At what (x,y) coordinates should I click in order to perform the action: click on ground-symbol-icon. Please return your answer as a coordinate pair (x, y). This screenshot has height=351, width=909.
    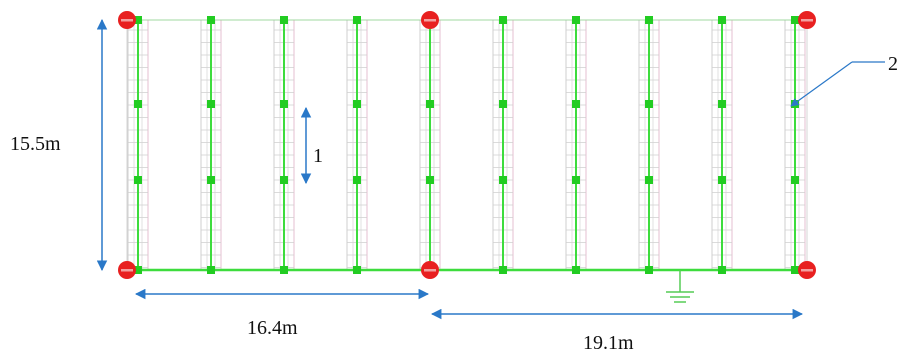
    Looking at the image, I should click on (680, 286).